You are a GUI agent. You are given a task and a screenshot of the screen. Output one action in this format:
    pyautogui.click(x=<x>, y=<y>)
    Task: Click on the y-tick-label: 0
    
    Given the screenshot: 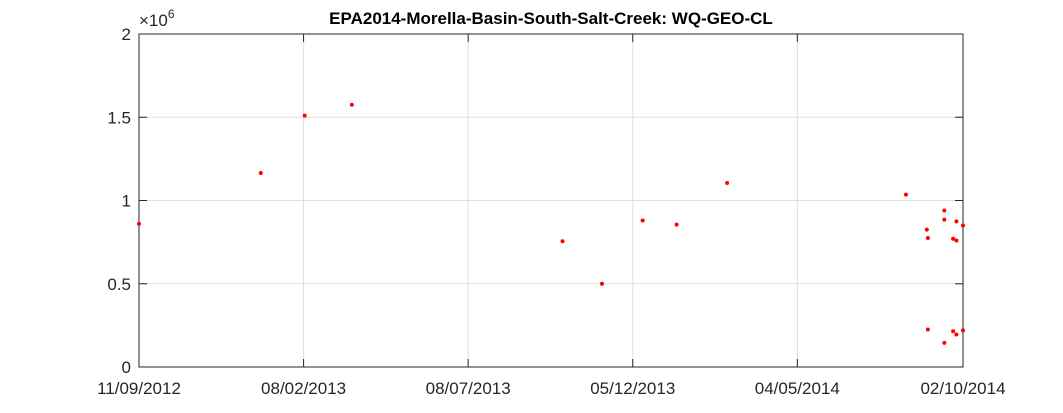 What is the action you would take?
    pyautogui.click(x=126, y=367)
    